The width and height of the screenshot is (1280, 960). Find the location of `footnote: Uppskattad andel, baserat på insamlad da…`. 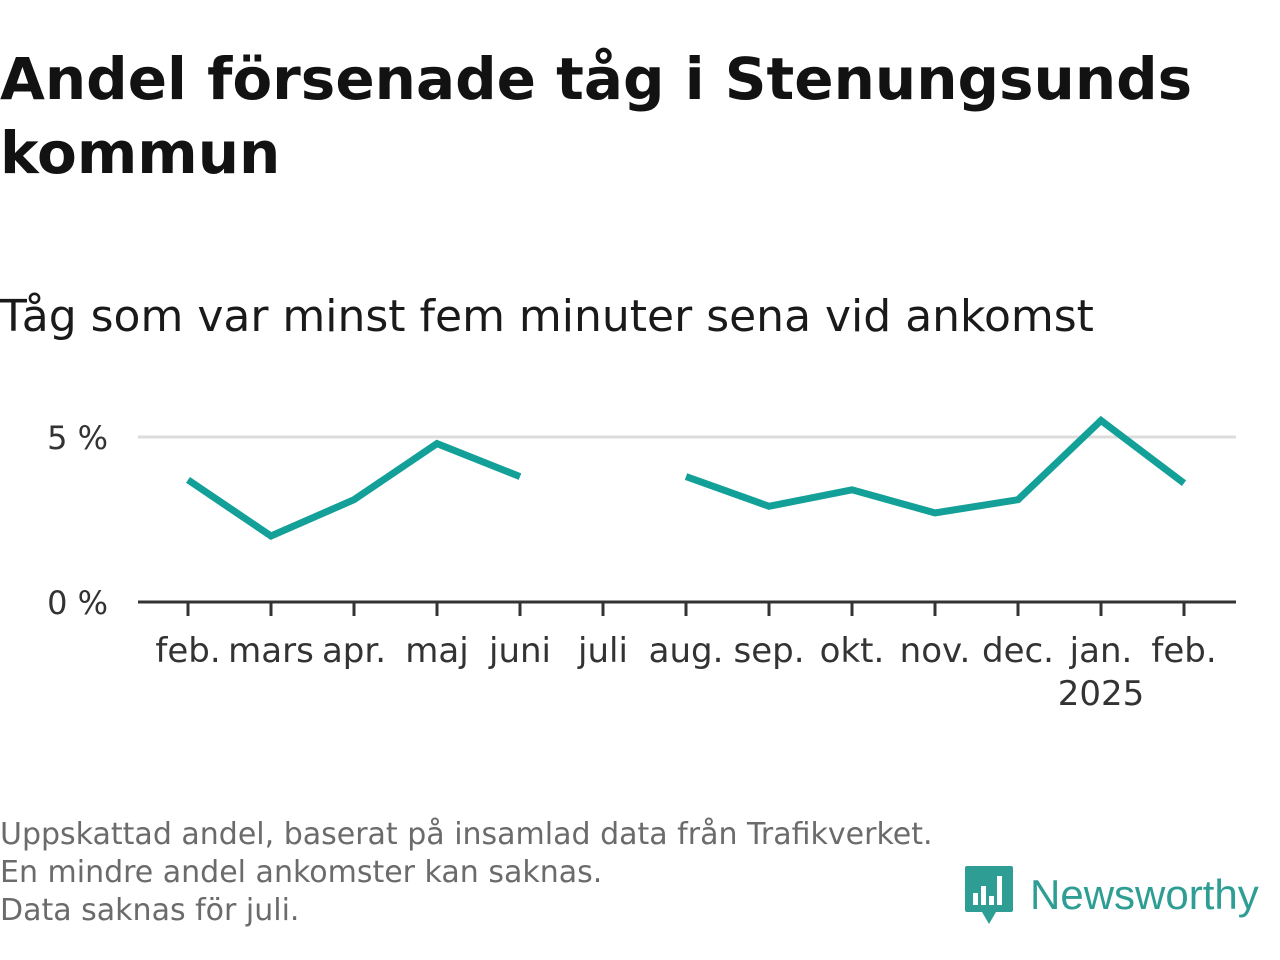

footnote: Uppskattad andel, baserat på insamlad da… is located at coordinates (470, 873).